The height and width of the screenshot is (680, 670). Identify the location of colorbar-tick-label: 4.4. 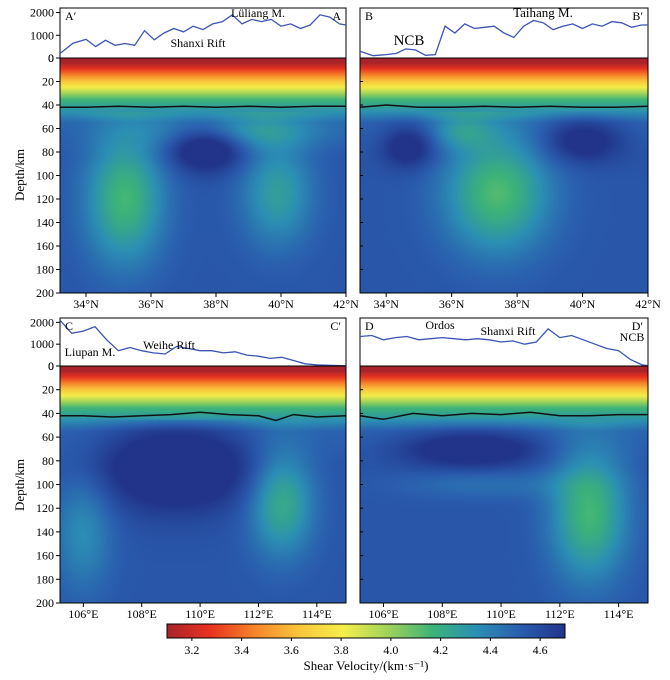
(490, 650).